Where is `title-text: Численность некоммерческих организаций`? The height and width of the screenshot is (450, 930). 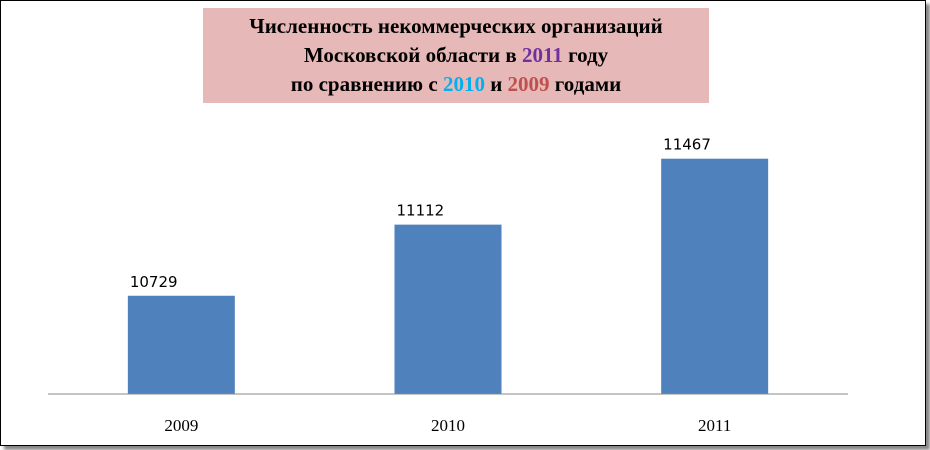 title-text: Численность некоммерческих организаций is located at coordinates (456, 26).